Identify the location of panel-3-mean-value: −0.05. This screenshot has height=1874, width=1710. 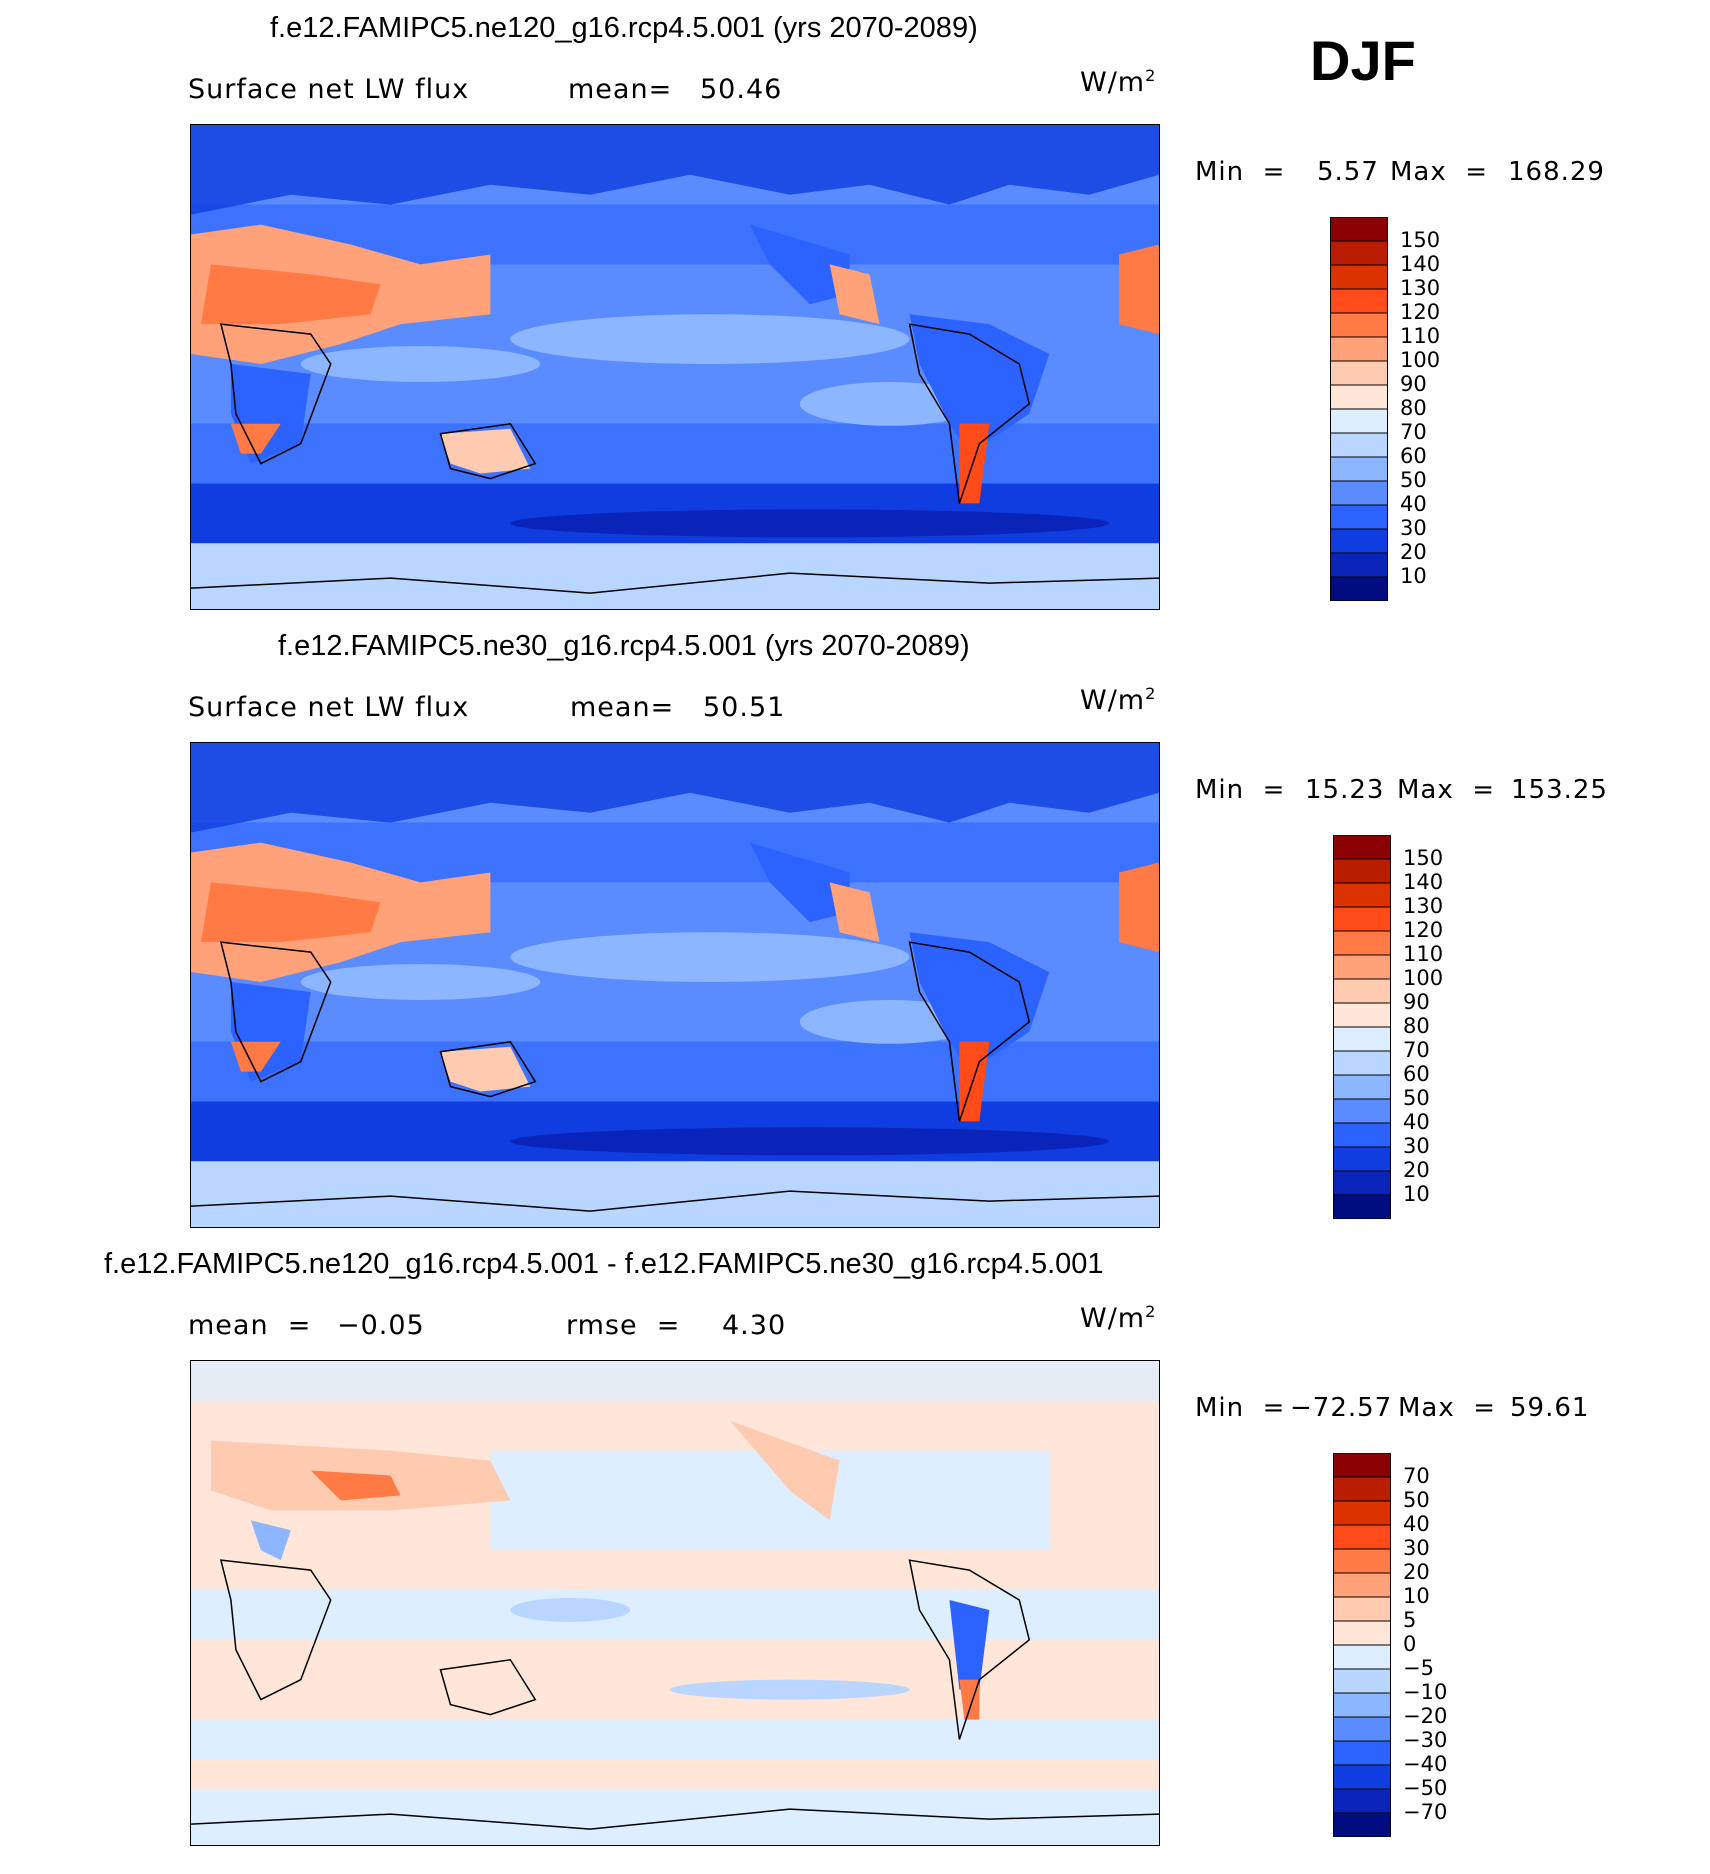
(381, 1325).